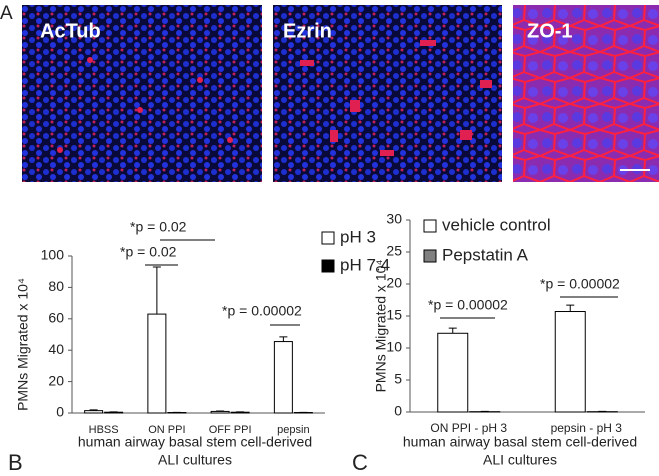 The width and height of the screenshot is (659, 476). Describe the element at coordinates (56, 318) in the screenshot. I see `y-tick-label: 60` at that location.